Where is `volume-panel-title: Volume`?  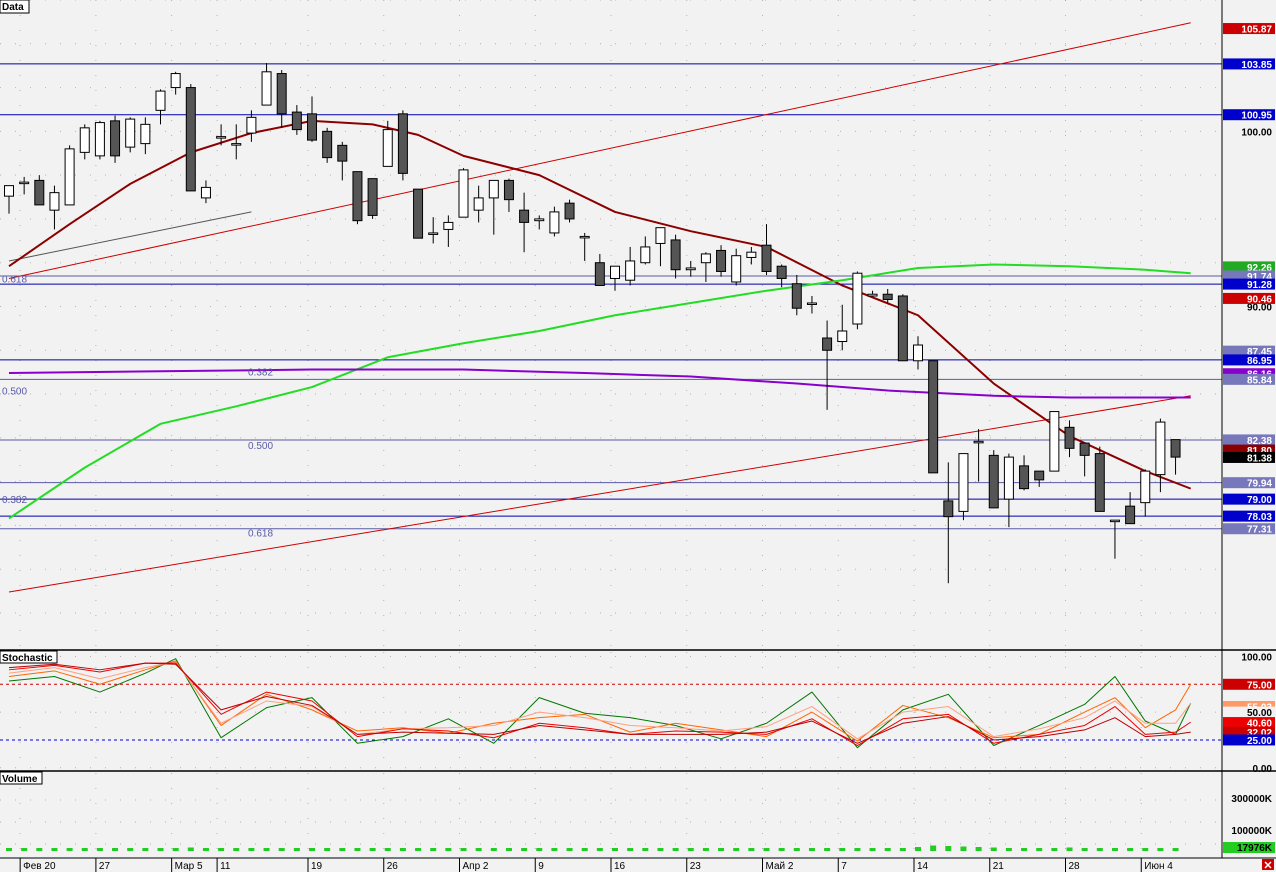
volume-panel-title: Volume is located at coordinates (20, 779).